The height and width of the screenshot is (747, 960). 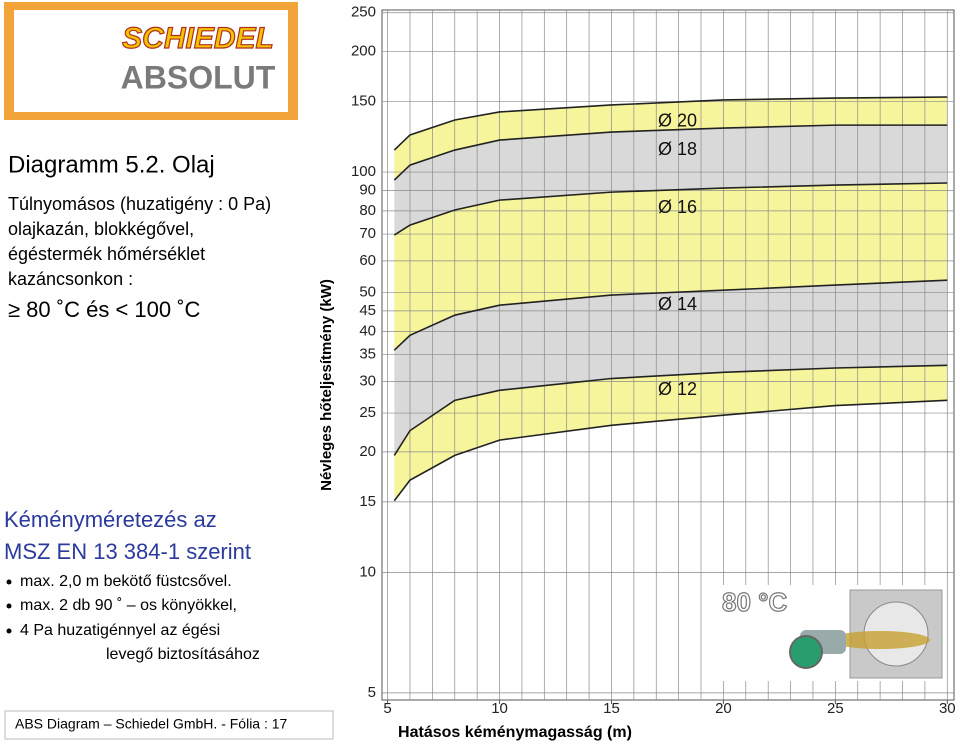 I want to click on logo-panel, so click(x=151, y=61).